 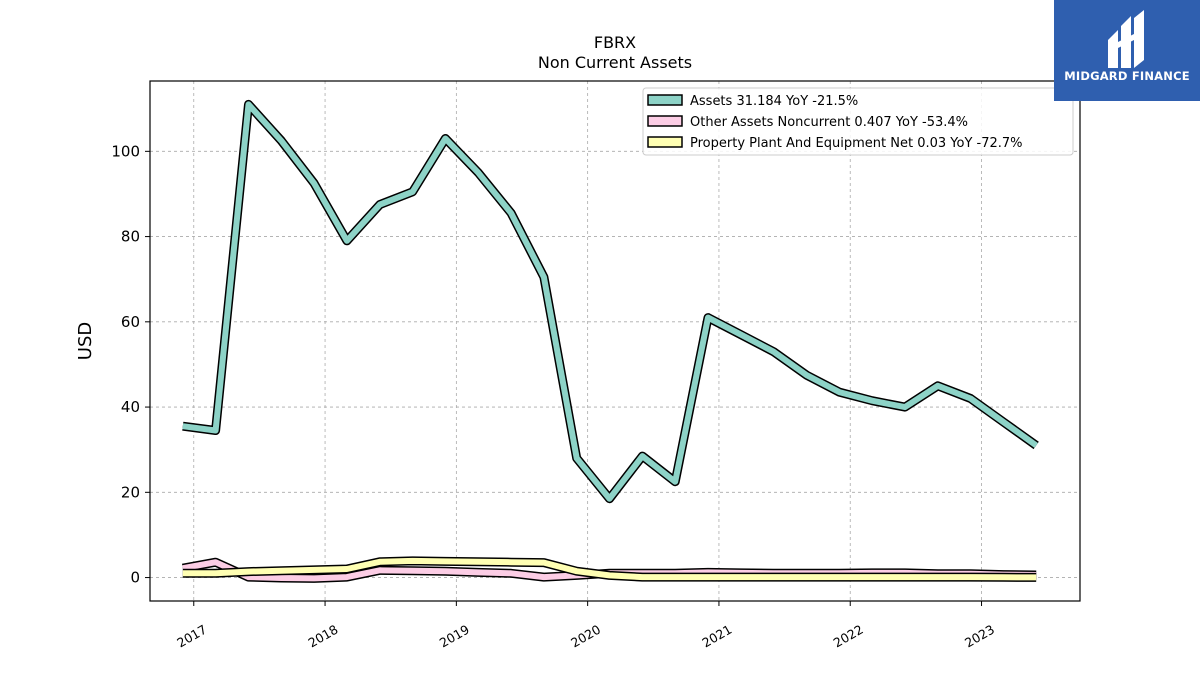 What do you see at coordinates (135, 578) in the screenshot?
I see `y-tick-label: 0` at bounding box center [135, 578].